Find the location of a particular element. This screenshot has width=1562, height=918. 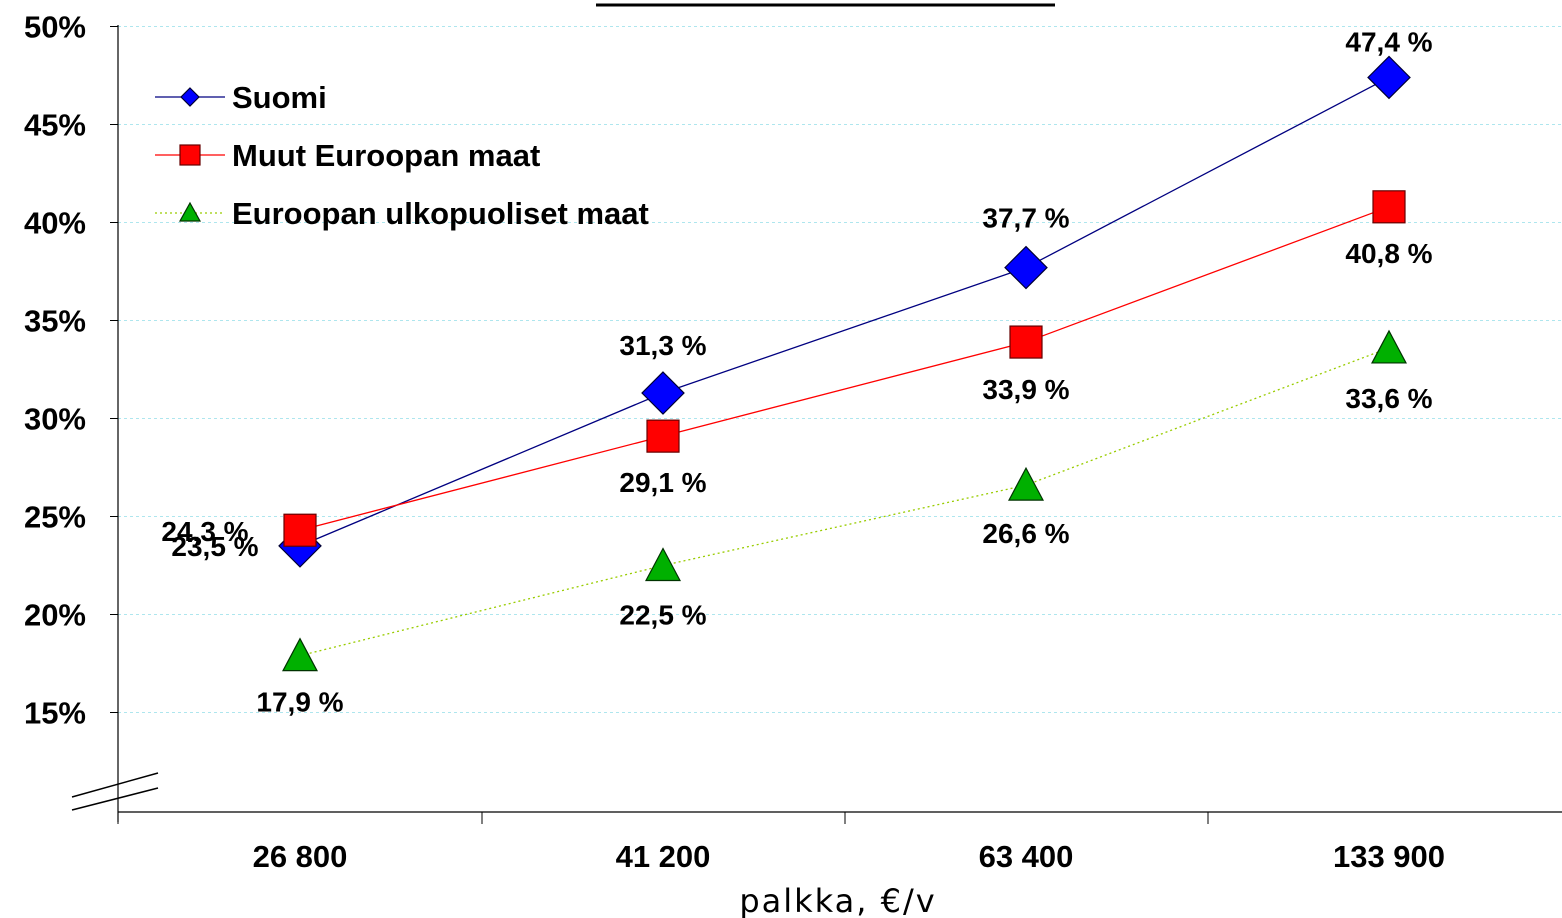

y-tick-label: 15% is located at coordinates (55, 713).